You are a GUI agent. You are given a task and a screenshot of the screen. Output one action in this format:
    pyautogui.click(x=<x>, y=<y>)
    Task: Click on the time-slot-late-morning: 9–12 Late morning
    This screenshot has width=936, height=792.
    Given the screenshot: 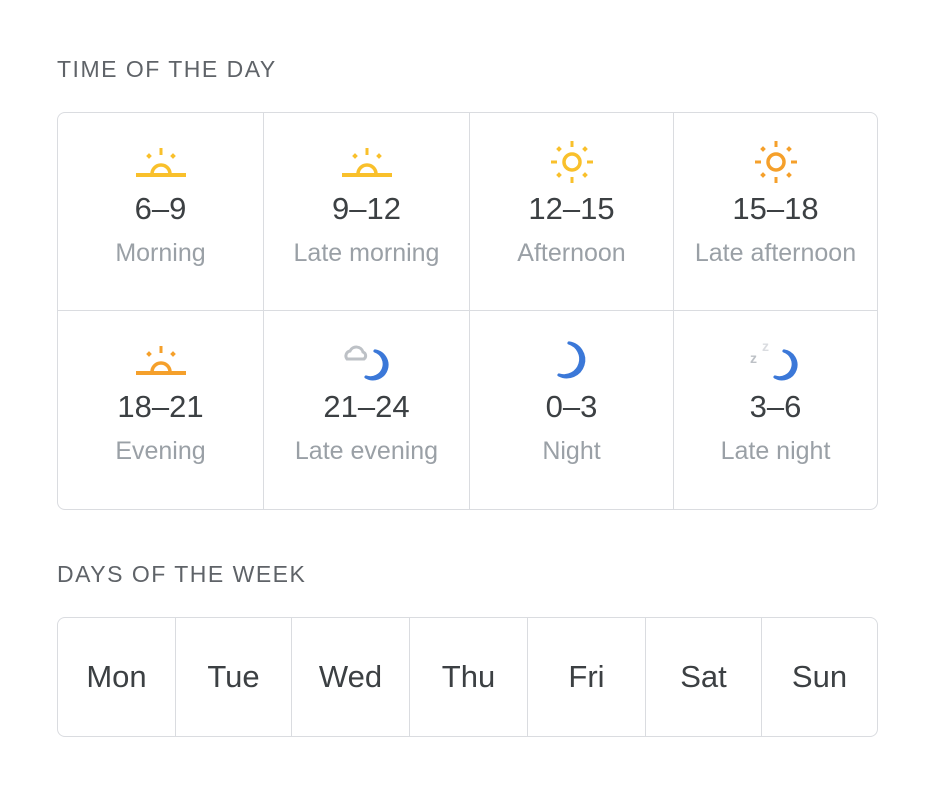 What is the action you would take?
    pyautogui.click(x=367, y=212)
    